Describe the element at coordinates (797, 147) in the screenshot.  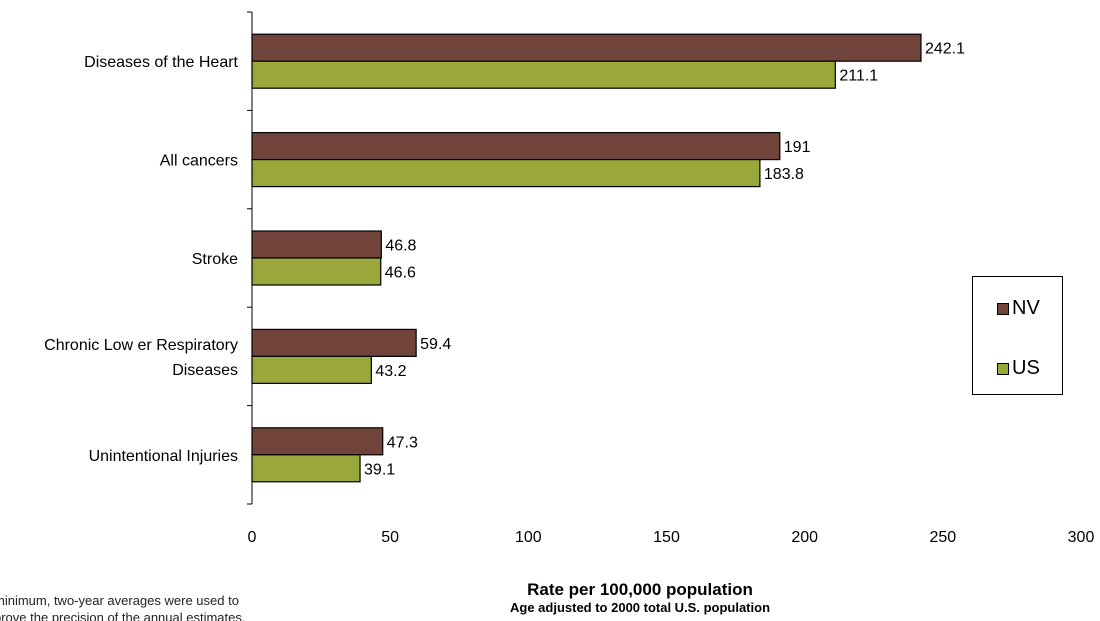
I see `data-label-nv-all-cancers: 191` at that location.